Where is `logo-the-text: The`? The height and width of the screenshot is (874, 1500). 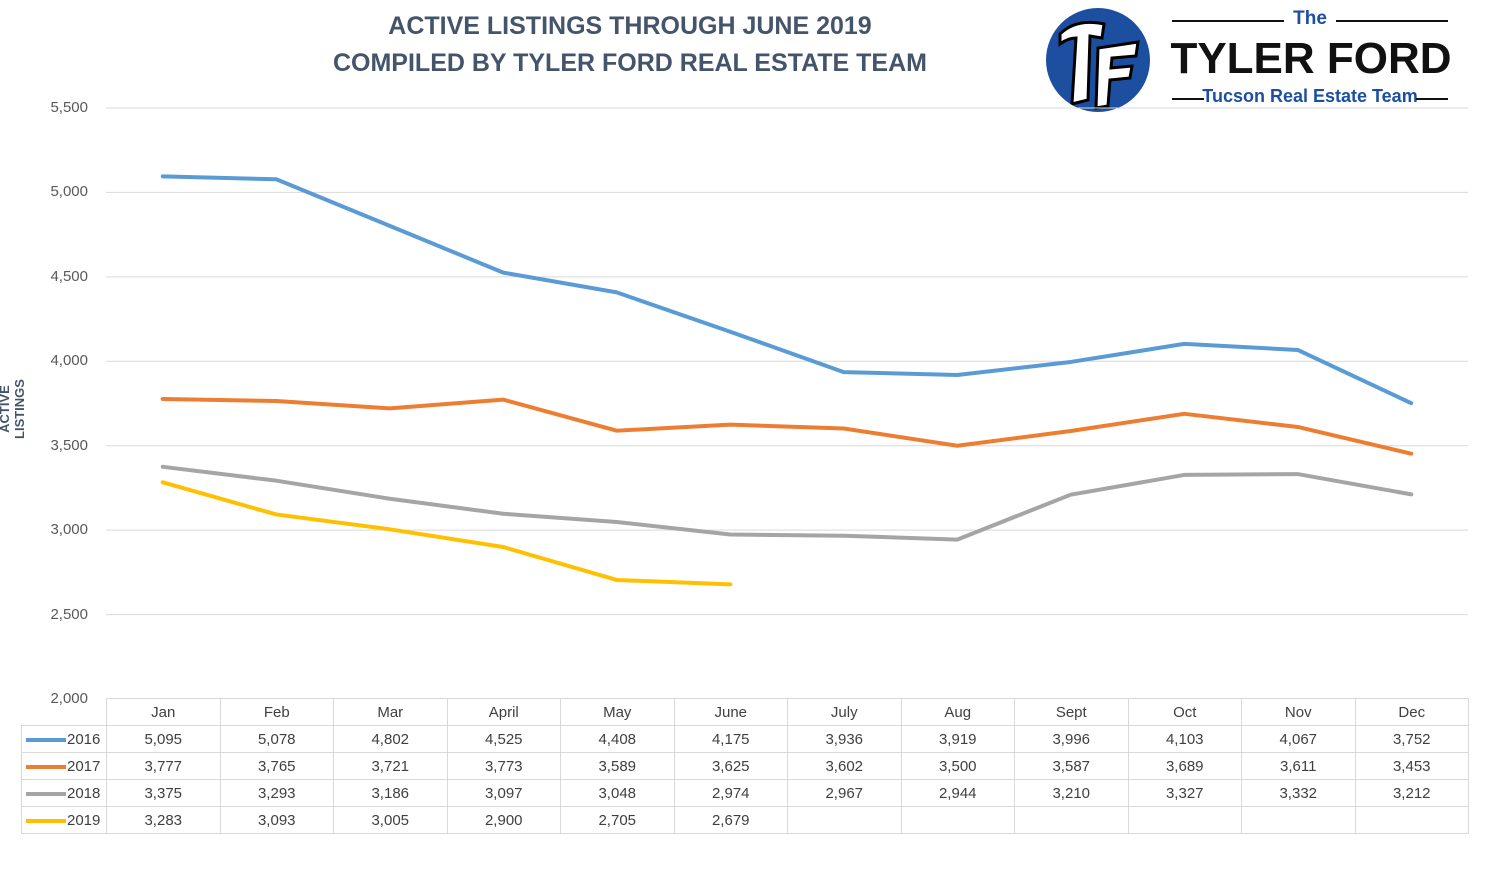 logo-the-text: The is located at coordinates (1310, 18).